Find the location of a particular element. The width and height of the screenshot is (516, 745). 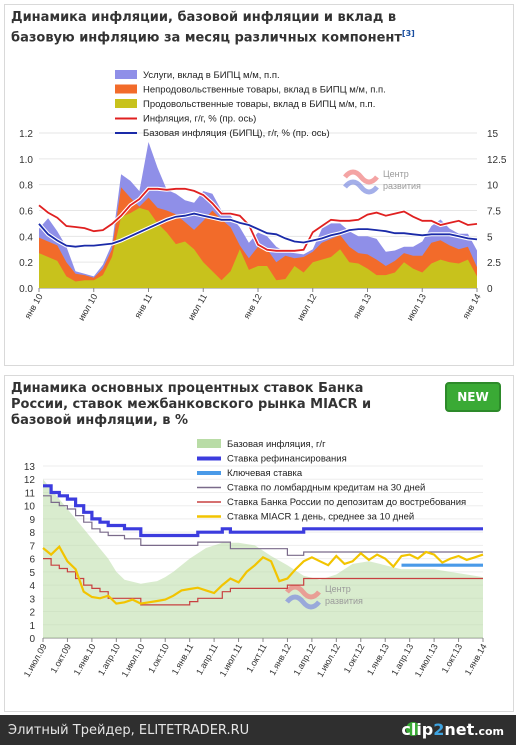

y-tick-label: 6 is located at coordinates (32, 560).